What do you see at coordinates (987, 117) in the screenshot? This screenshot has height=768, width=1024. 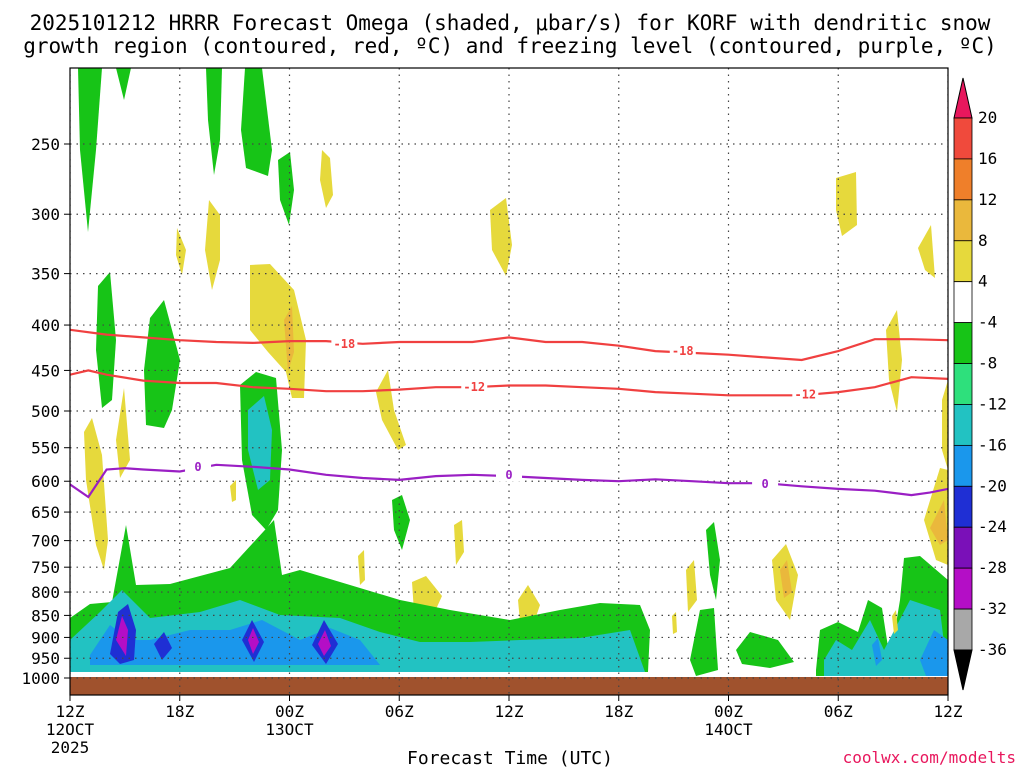 I see `colorbar-label: 20` at bounding box center [987, 117].